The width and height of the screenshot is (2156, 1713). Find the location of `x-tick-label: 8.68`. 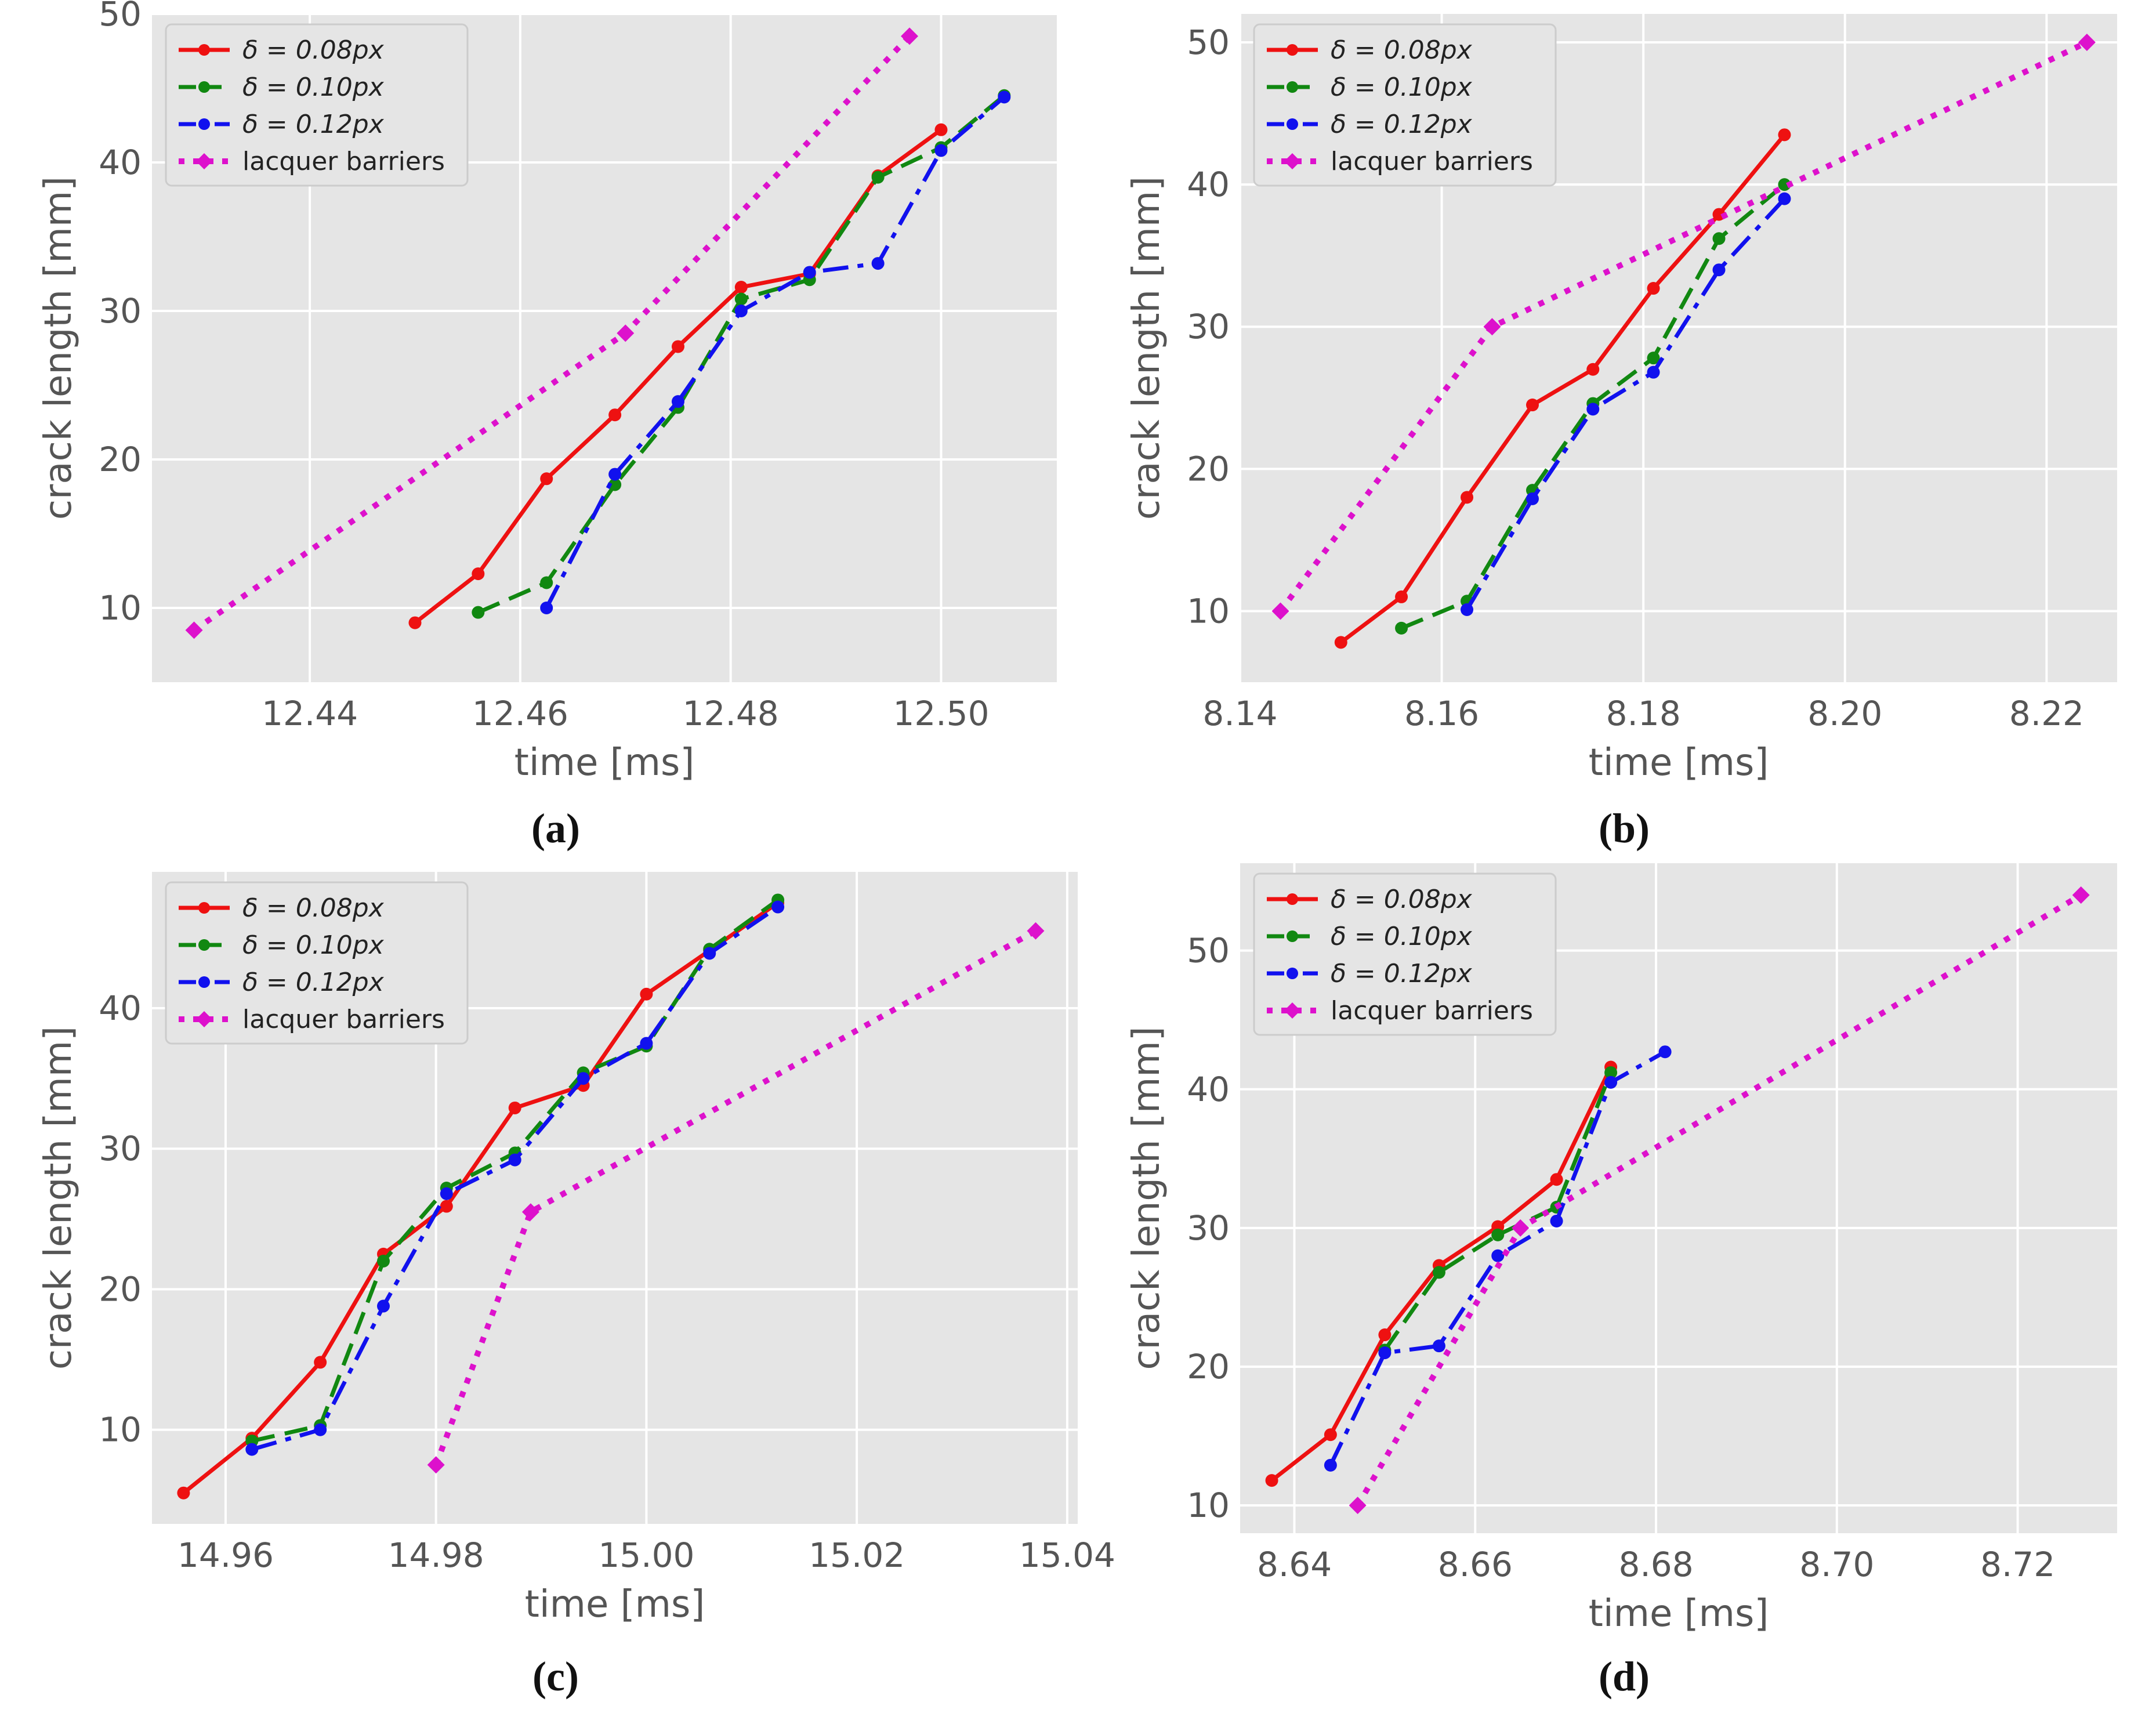

x-tick-label: 8.68 is located at coordinates (1655, 1564).